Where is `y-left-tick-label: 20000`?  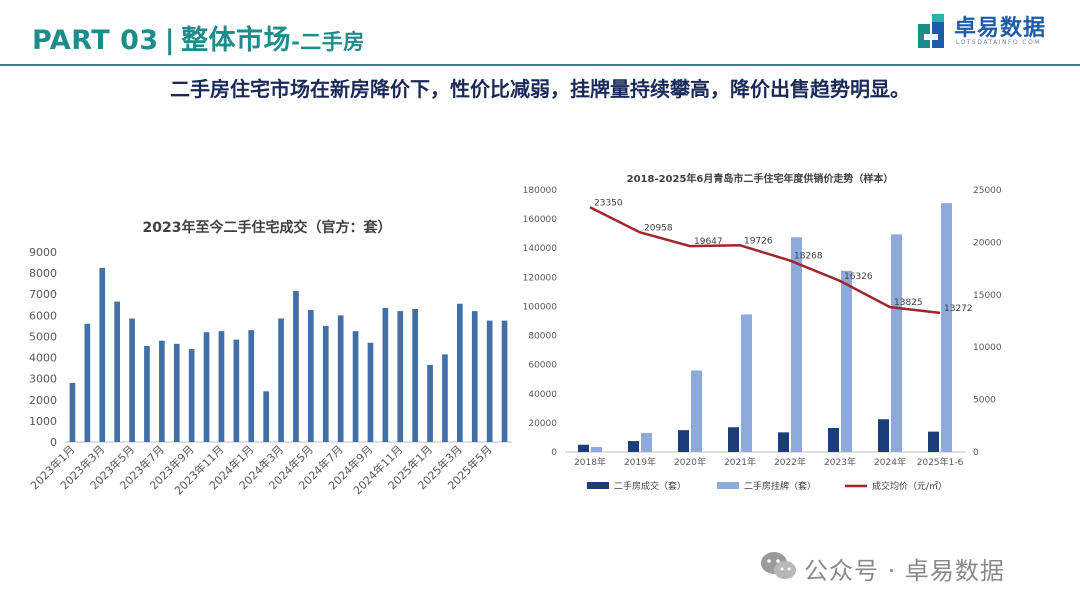
y-left-tick-label: 20000 is located at coordinates (542, 424).